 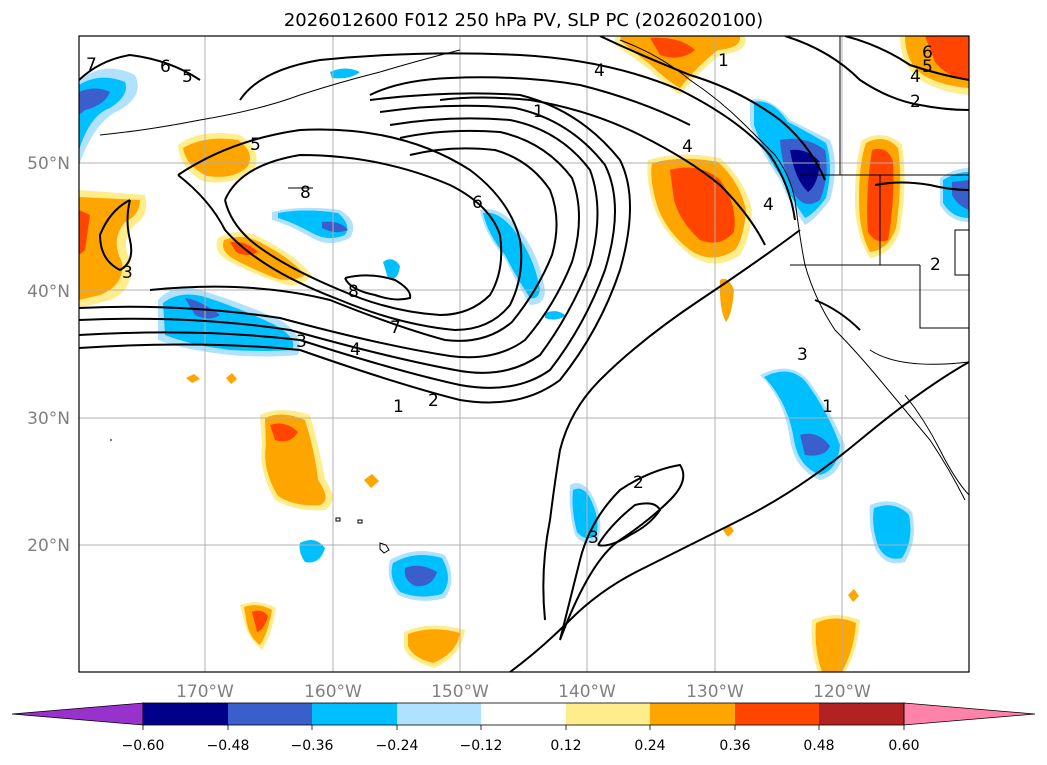 I want to click on colorbar-extend-max, so click(x=969, y=714).